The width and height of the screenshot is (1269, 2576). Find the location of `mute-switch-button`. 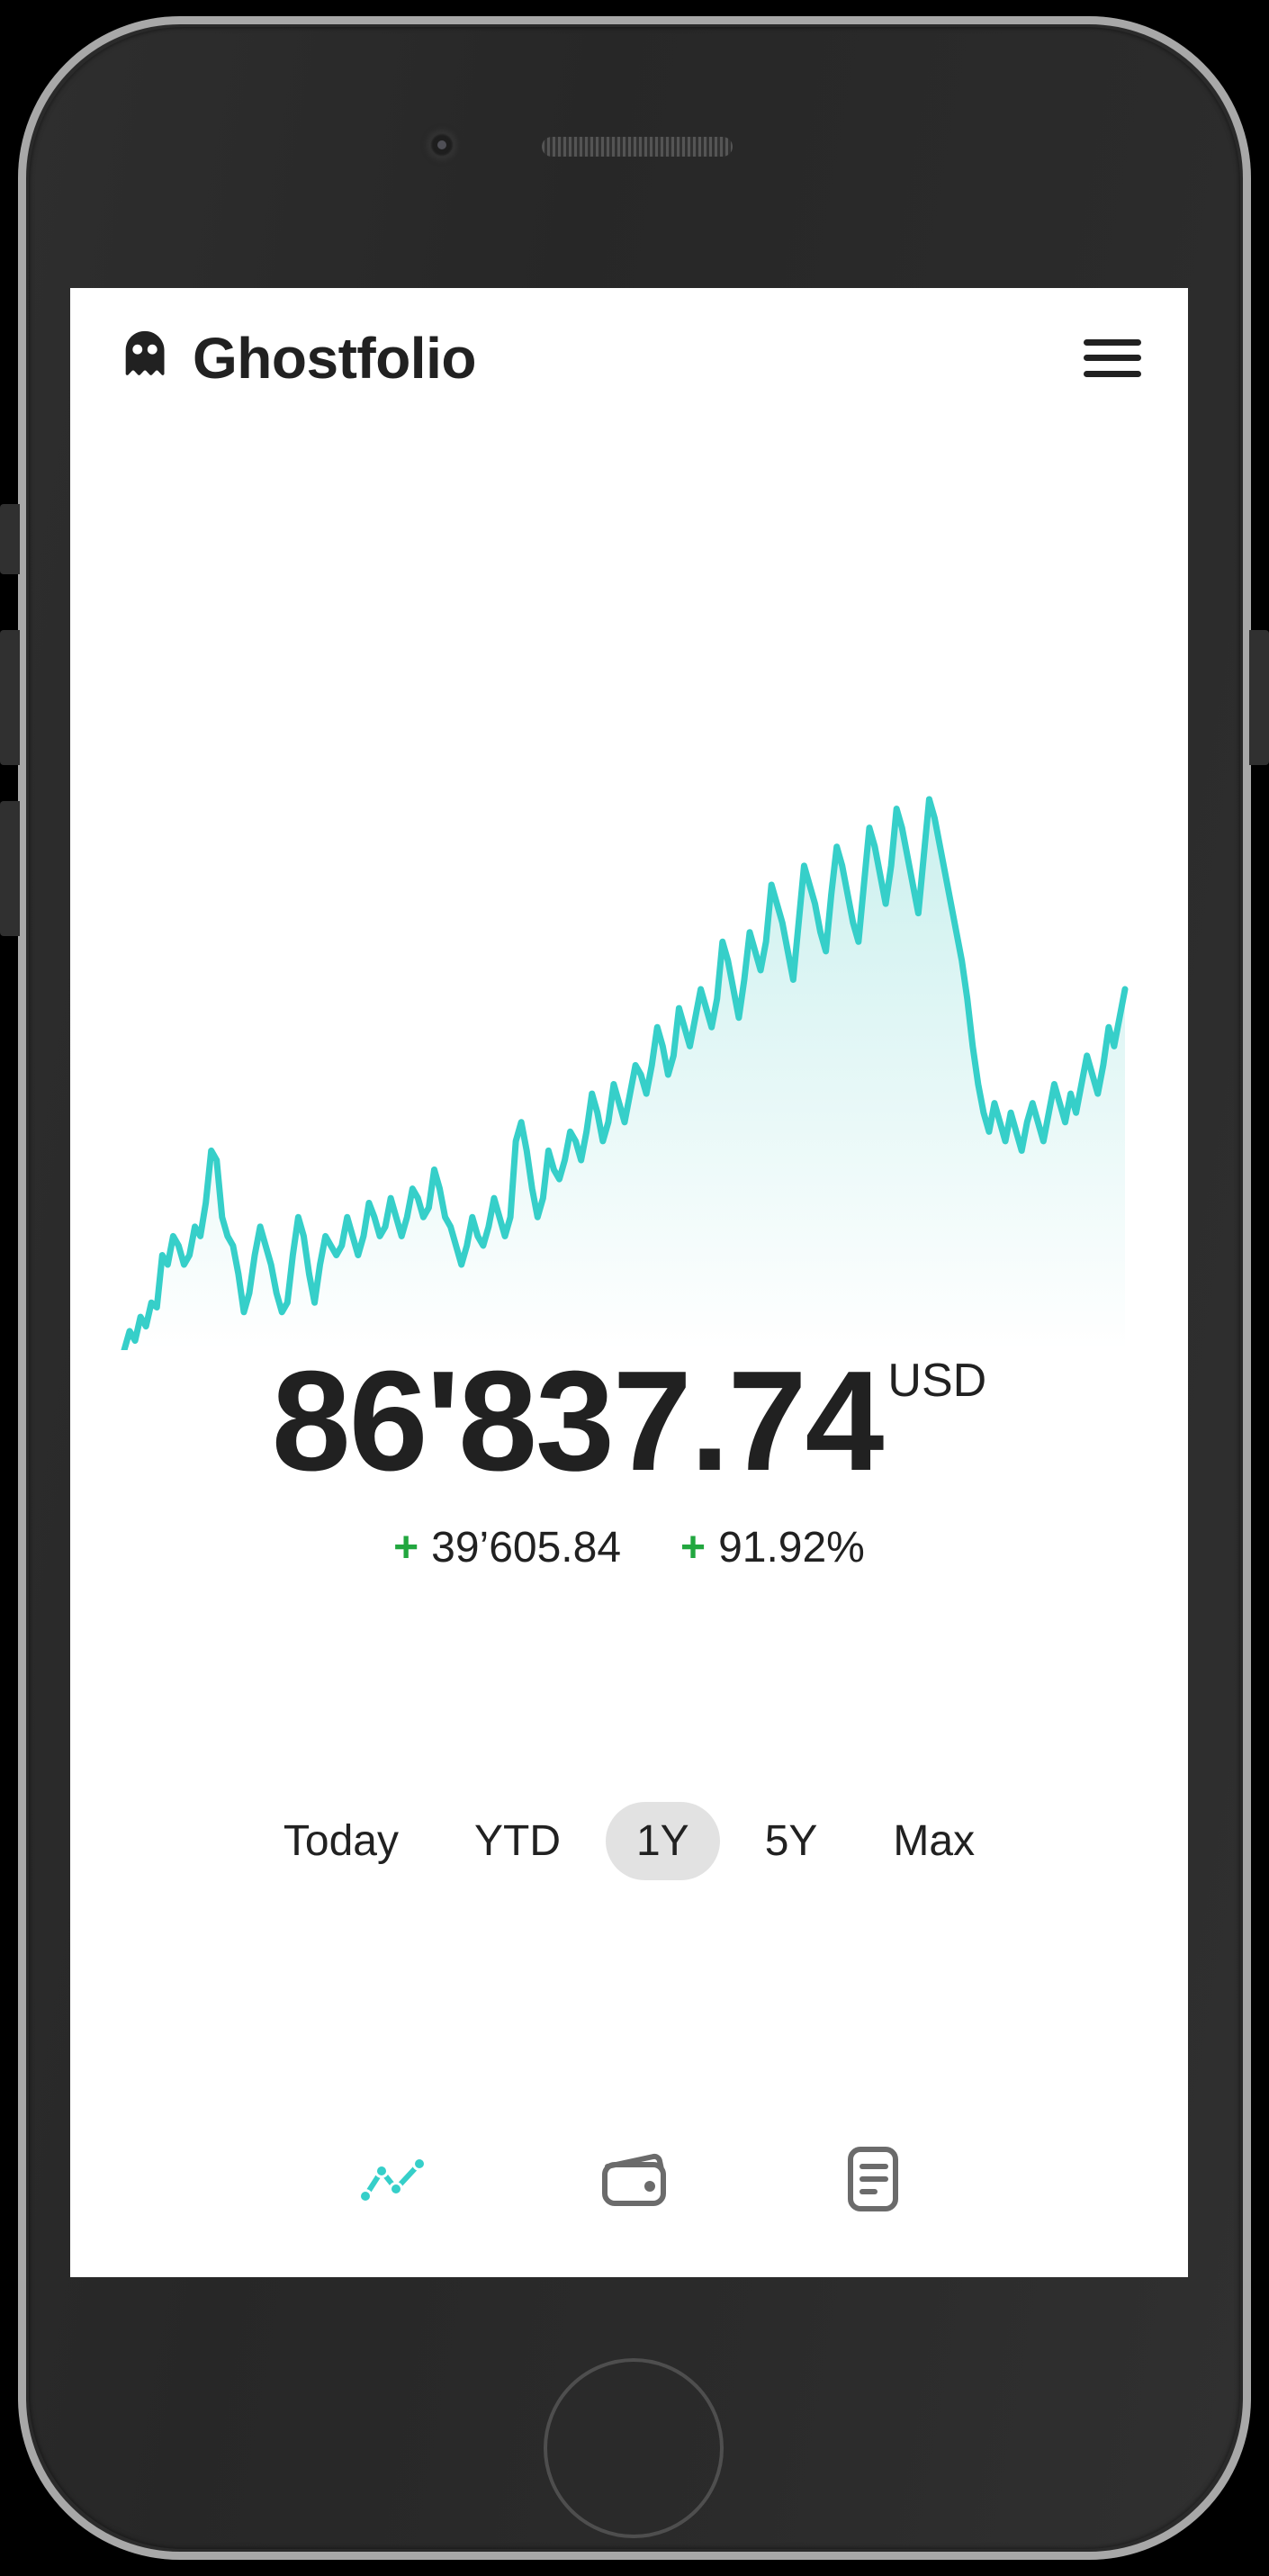

mute-switch-button is located at coordinates (10, 539).